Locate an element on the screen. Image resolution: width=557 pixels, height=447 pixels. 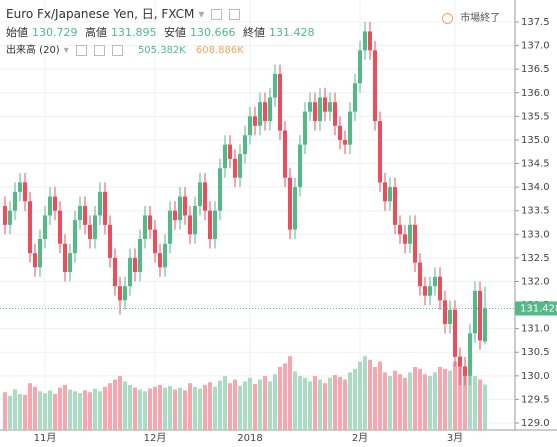
y-tick-label: 129.0 is located at coordinates (535, 423).